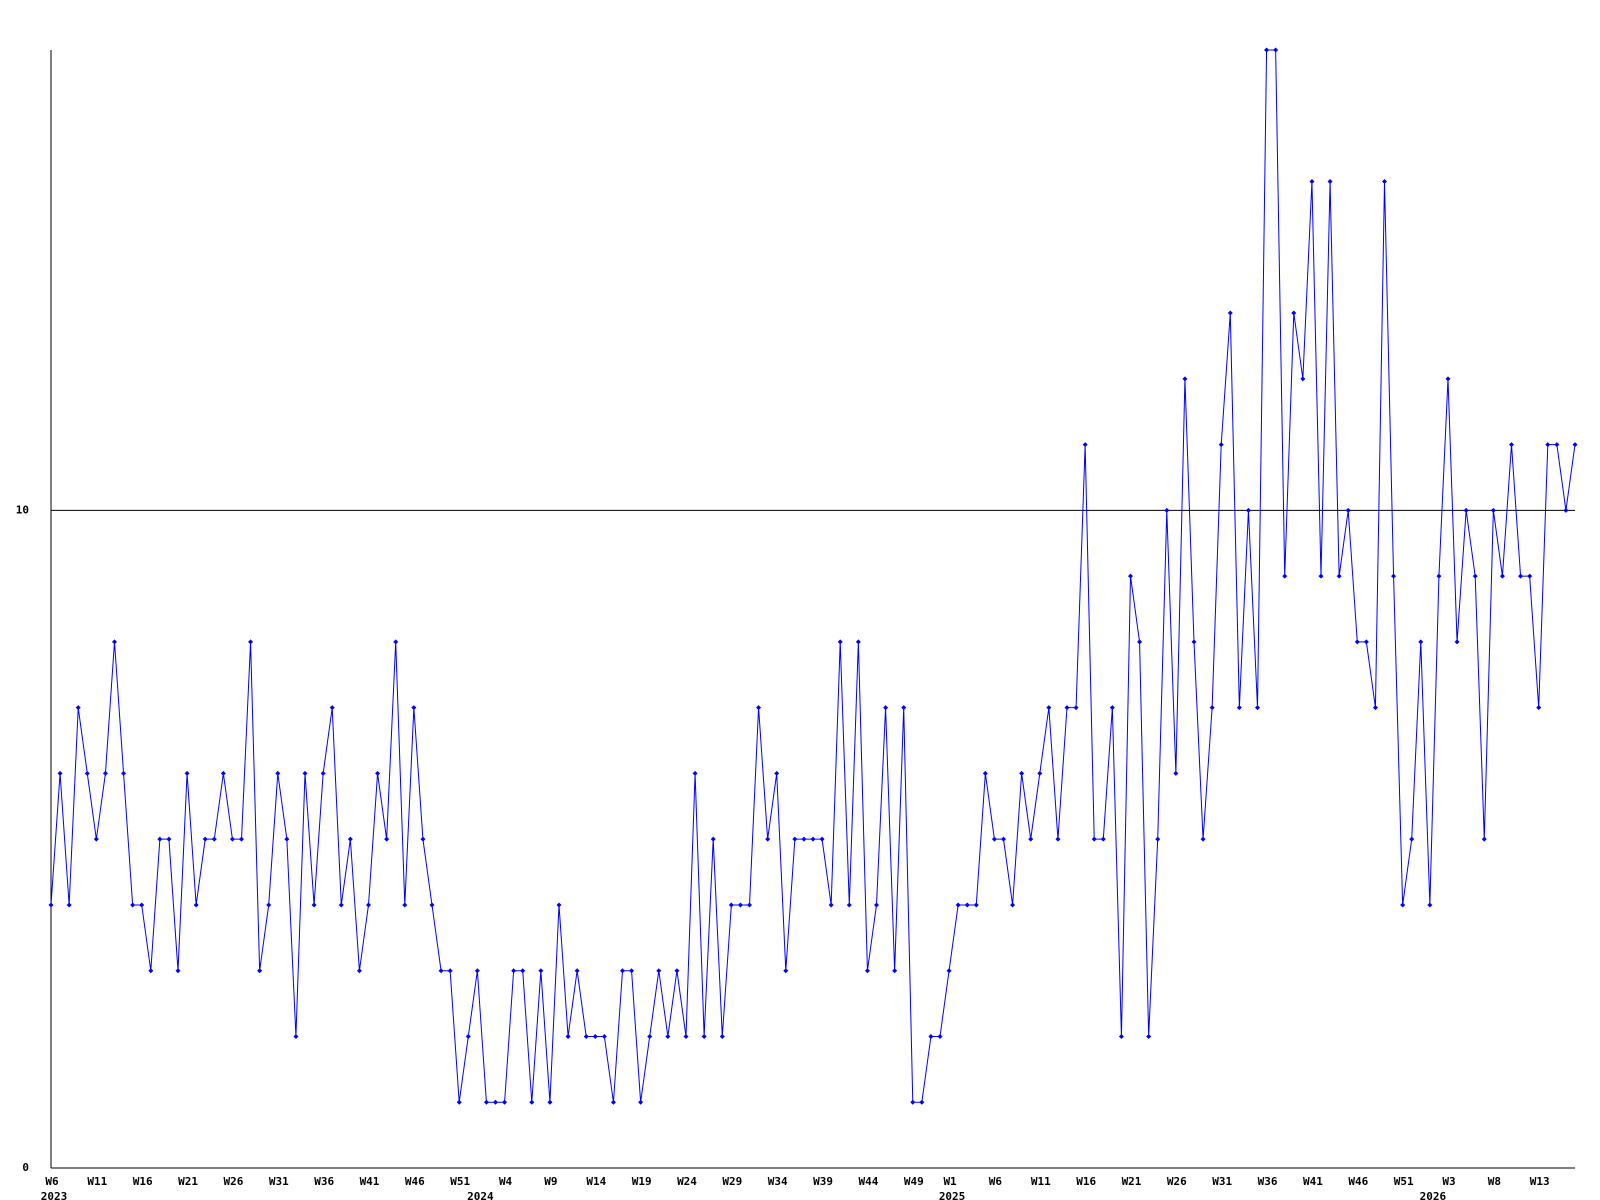 This screenshot has width=1600, height=1200. Describe the element at coordinates (279, 1181) in the screenshot. I see `x-tick-label: W31` at that location.